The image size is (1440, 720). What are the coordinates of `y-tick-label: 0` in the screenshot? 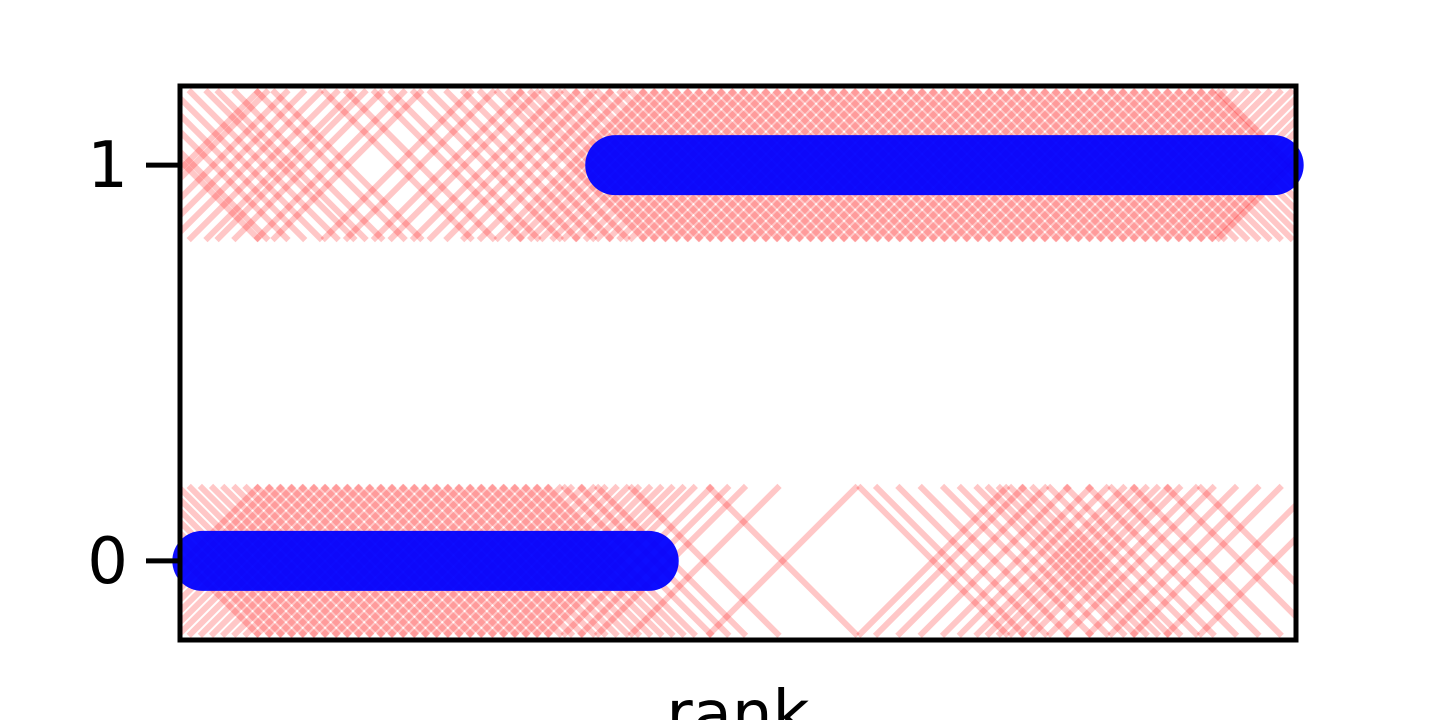 It's located at (107, 562).